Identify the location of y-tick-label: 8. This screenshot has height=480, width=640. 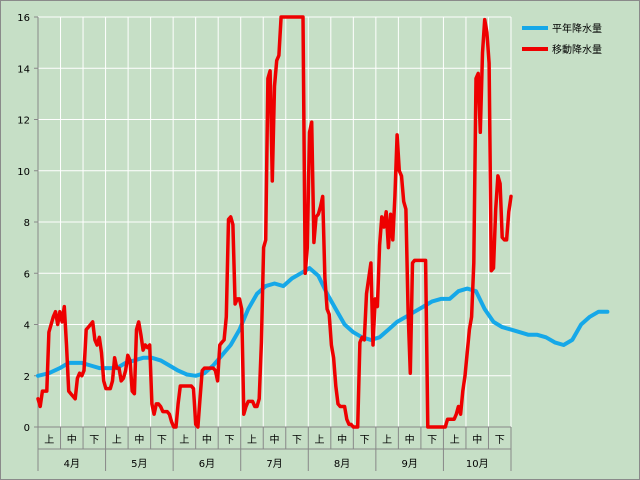
(27, 223).